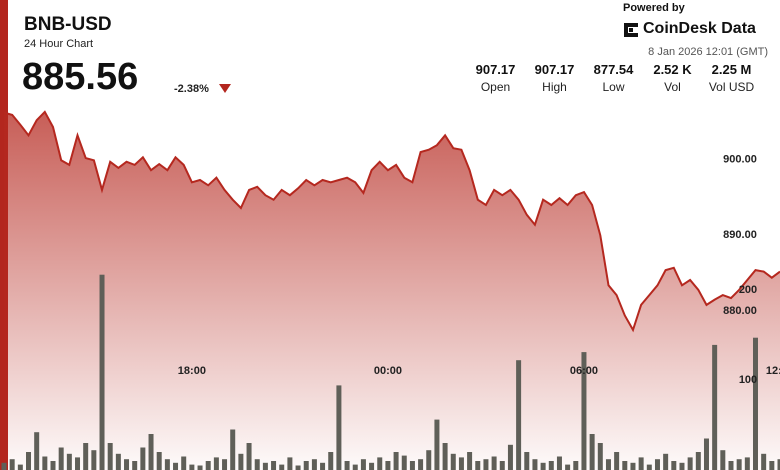 The image size is (780, 470). I want to click on stat-value: 907.17, so click(554, 69).